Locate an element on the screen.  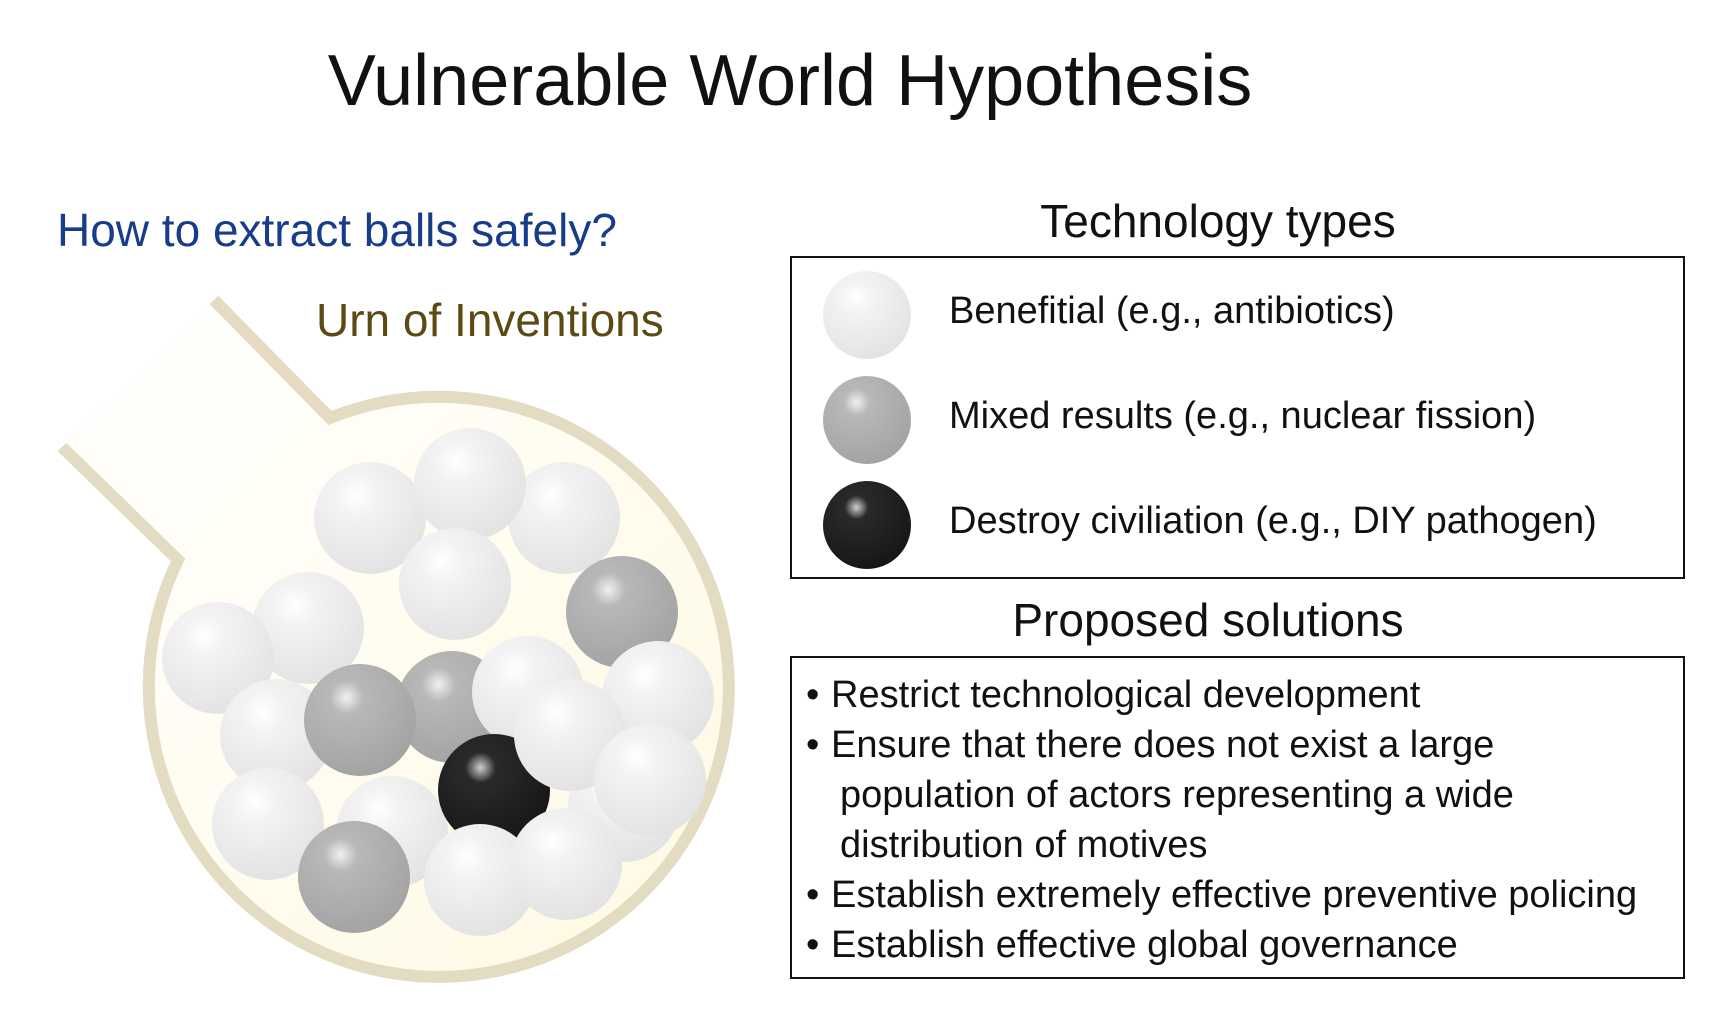
legend-label-mixed: Mixed results (e.g., nuclear fission) is located at coordinates (1243, 416).